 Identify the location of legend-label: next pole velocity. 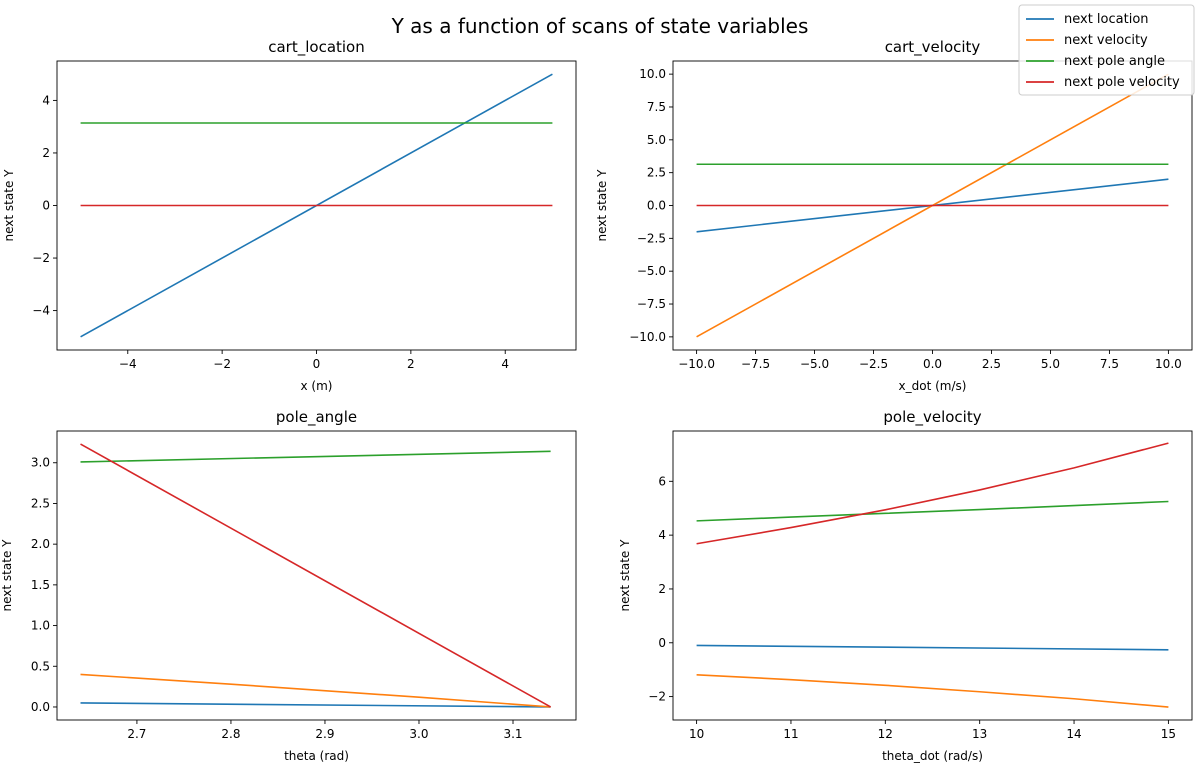
(1122, 82).